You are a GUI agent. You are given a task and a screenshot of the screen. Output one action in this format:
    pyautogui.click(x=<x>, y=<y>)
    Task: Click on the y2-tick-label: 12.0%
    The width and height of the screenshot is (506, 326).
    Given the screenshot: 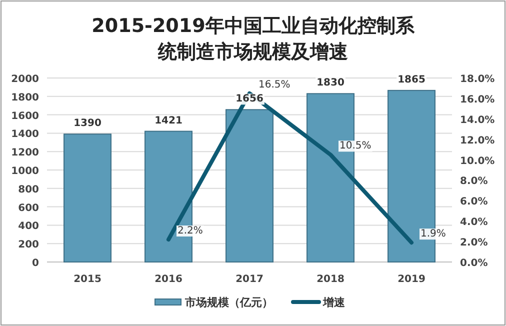 What is the action you would take?
    pyautogui.click(x=477, y=140)
    